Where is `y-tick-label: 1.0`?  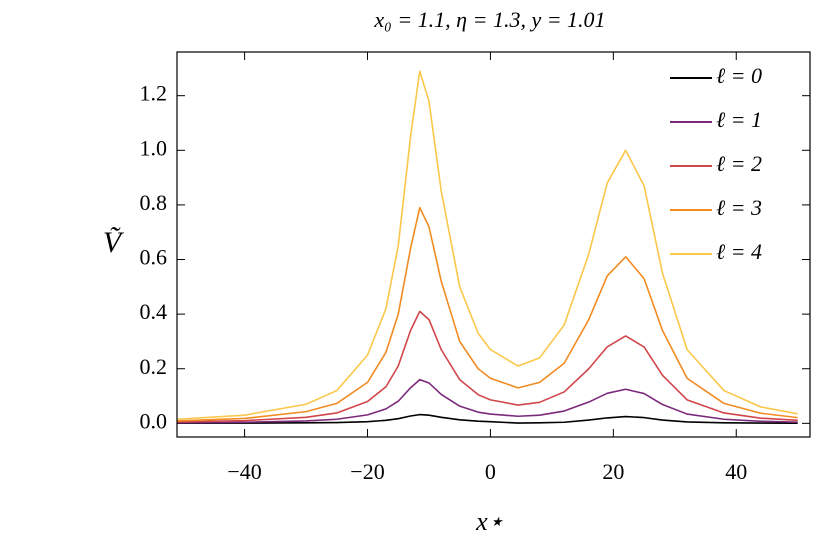 y-tick-label: 1.0 is located at coordinates (154, 147).